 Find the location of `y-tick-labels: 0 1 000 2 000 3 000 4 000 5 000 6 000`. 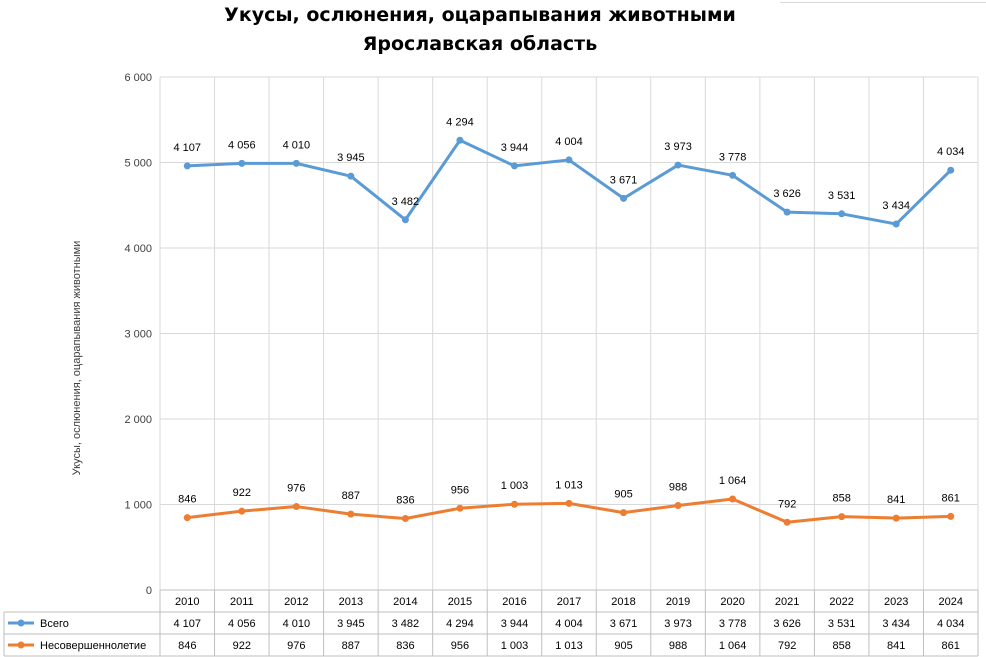

y-tick-labels: 0 1 000 2 000 3 000 4 000 5 000 6 000 is located at coordinates (138, 334).